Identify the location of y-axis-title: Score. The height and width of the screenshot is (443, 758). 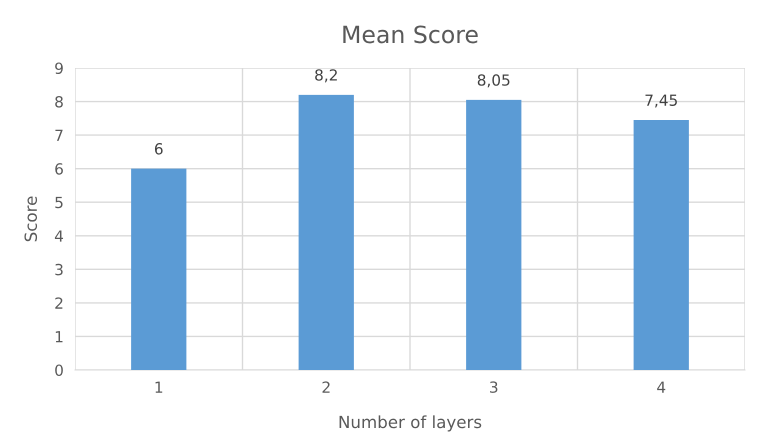
(31, 219).